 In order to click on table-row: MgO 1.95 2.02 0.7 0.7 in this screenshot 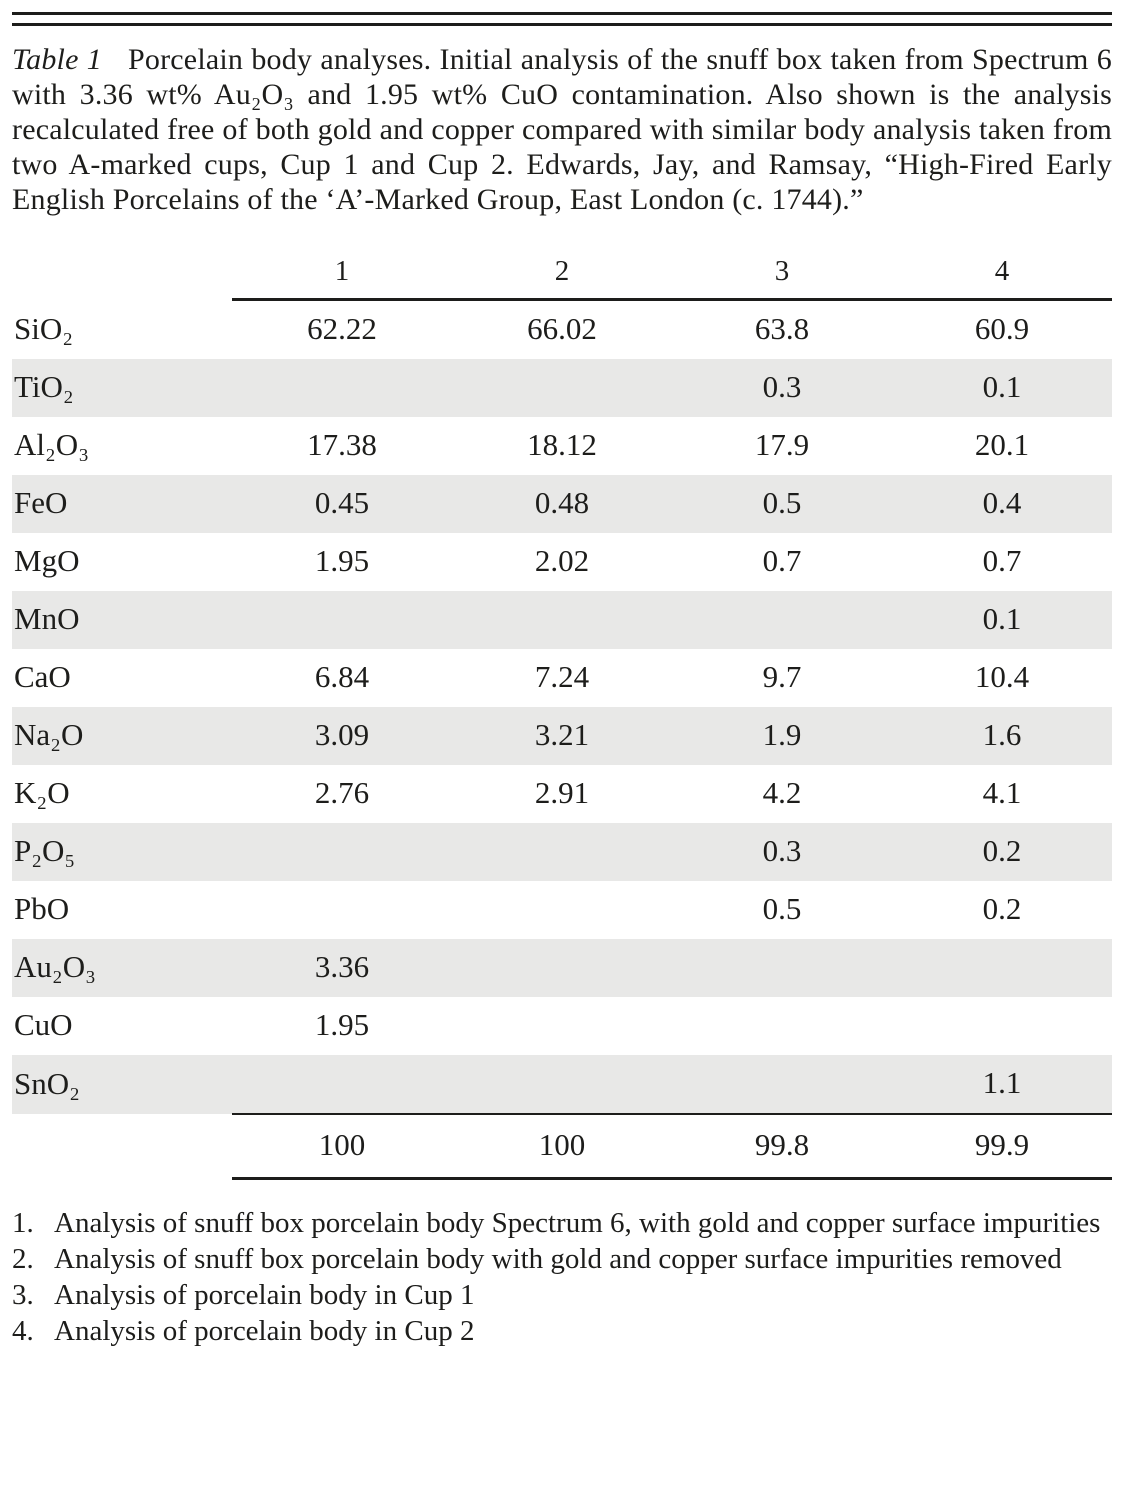, I will do `click(562, 562)`.